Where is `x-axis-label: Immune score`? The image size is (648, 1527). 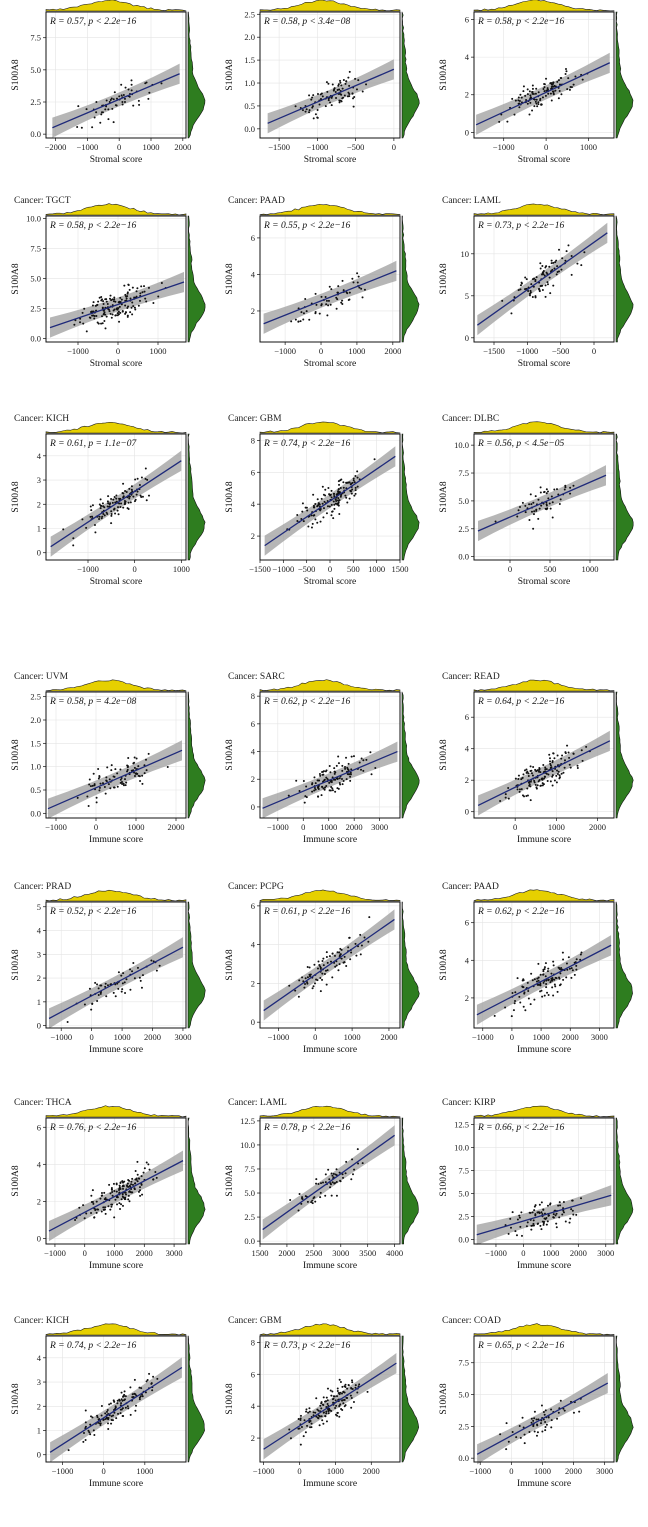
x-axis-label: Immune score is located at coordinates (116, 1484).